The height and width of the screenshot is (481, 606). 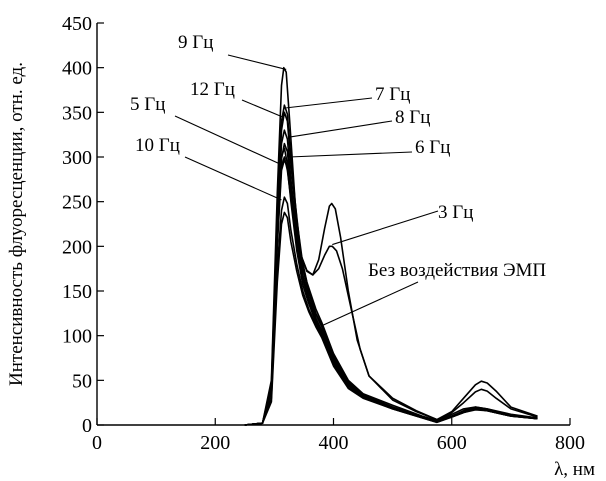 What do you see at coordinates (77, 69) in the screenshot?
I see `y-tick-label: 400` at bounding box center [77, 69].